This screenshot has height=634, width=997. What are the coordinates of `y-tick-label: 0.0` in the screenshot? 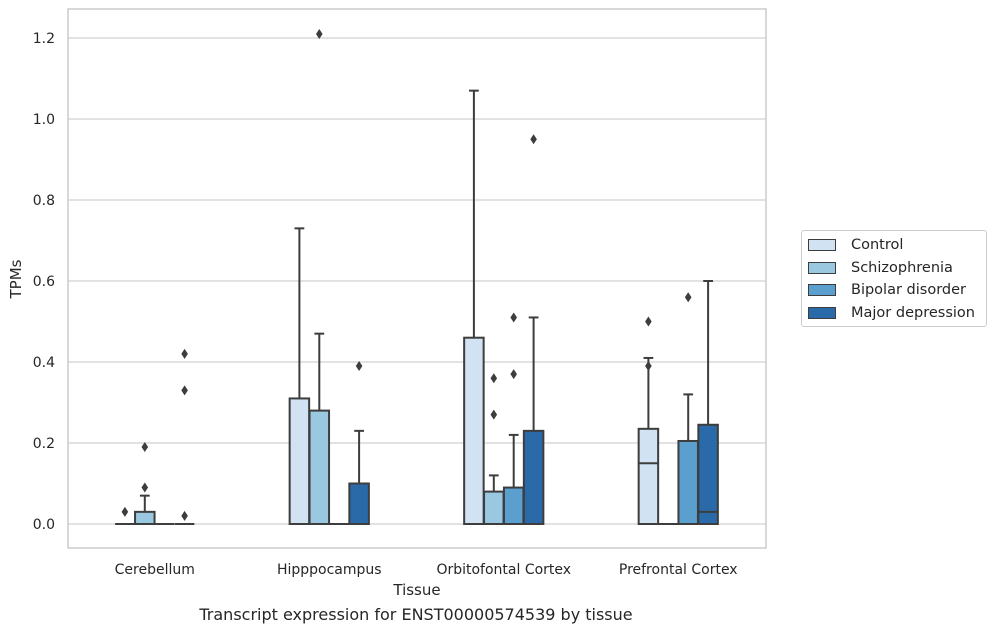 It's located at (44, 525).